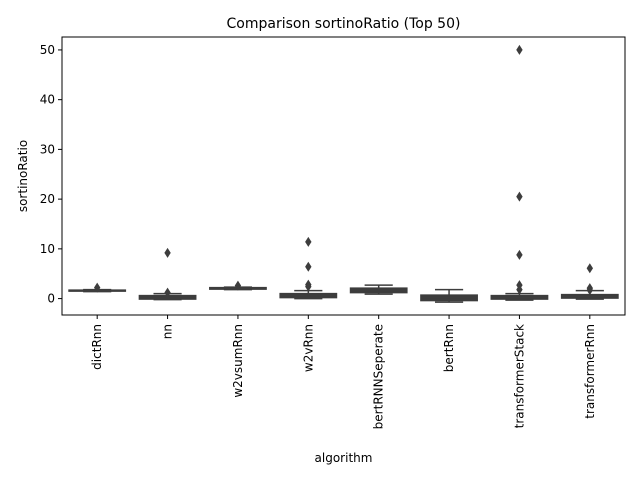 Image resolution: width=640 pixels, height=480 pixels. What do you see at coordinates (47, 199) in the screenshot?
I see `y-tick-label: 20` at bounding box center [47, 199].